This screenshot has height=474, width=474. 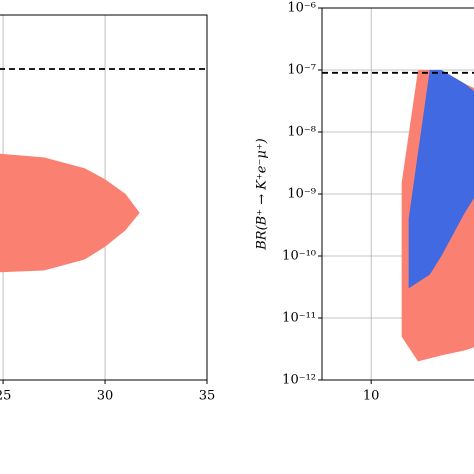 What do you see at coordinates (299, 318) in the screenshot?
I see `y-tick-label: 10⁻¹¹` at bounding box center [299, 318].